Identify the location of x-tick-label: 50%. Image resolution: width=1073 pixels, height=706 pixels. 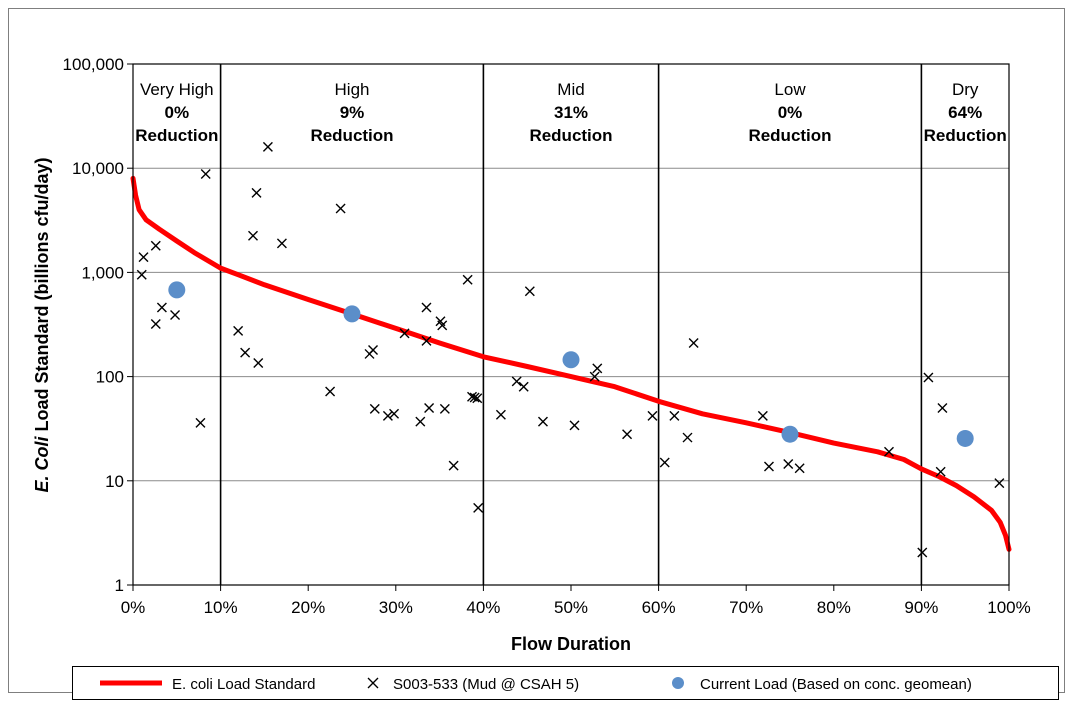
(571, 607).